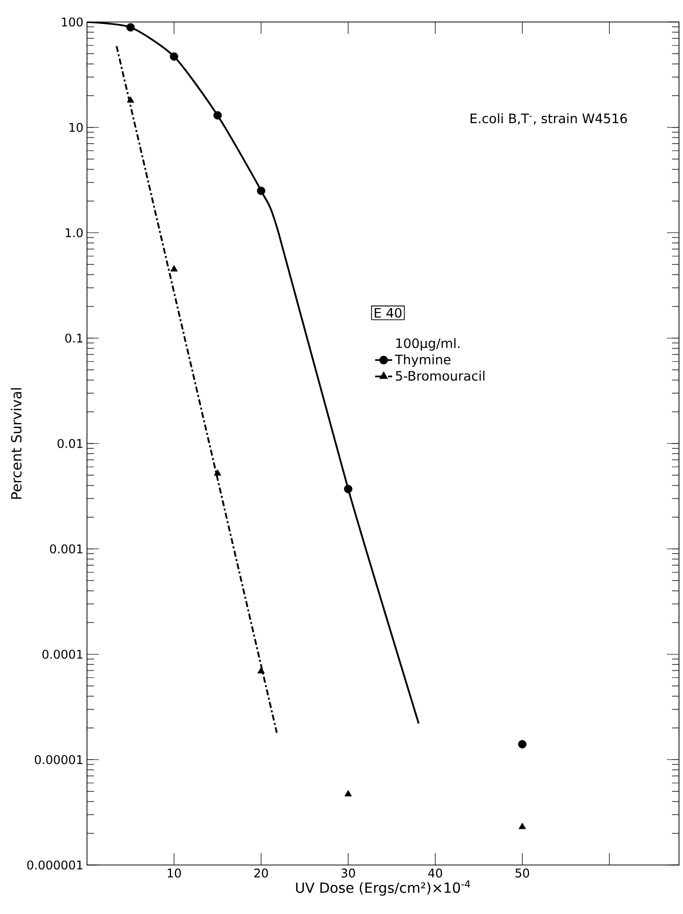  I want to click on y-tick-label: 0.0001, so click(62, 654).